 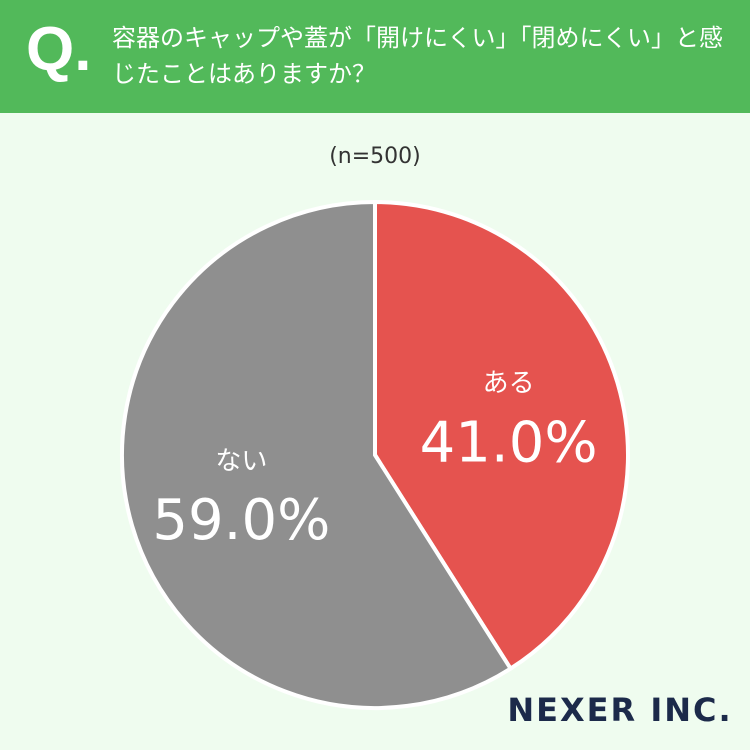 I want to click on slice-category: ある, so click(x=509, y=384).